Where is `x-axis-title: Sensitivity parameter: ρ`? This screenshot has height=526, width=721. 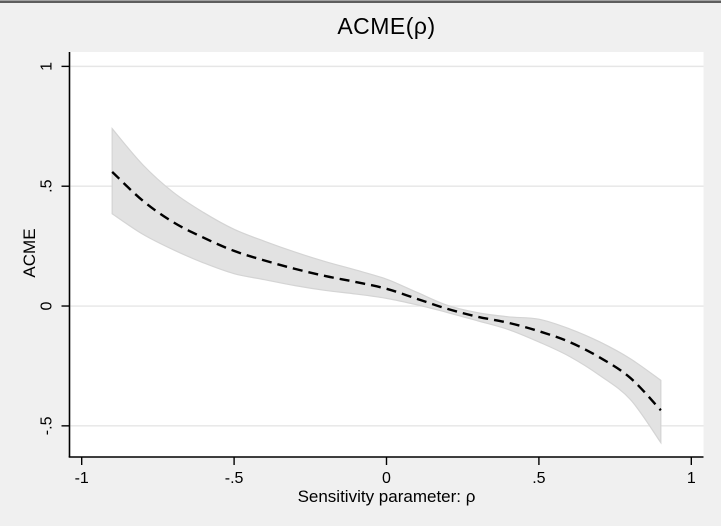 x-axis-title: Sensitivity parameter: ρ is located at coordinates (386, 496).